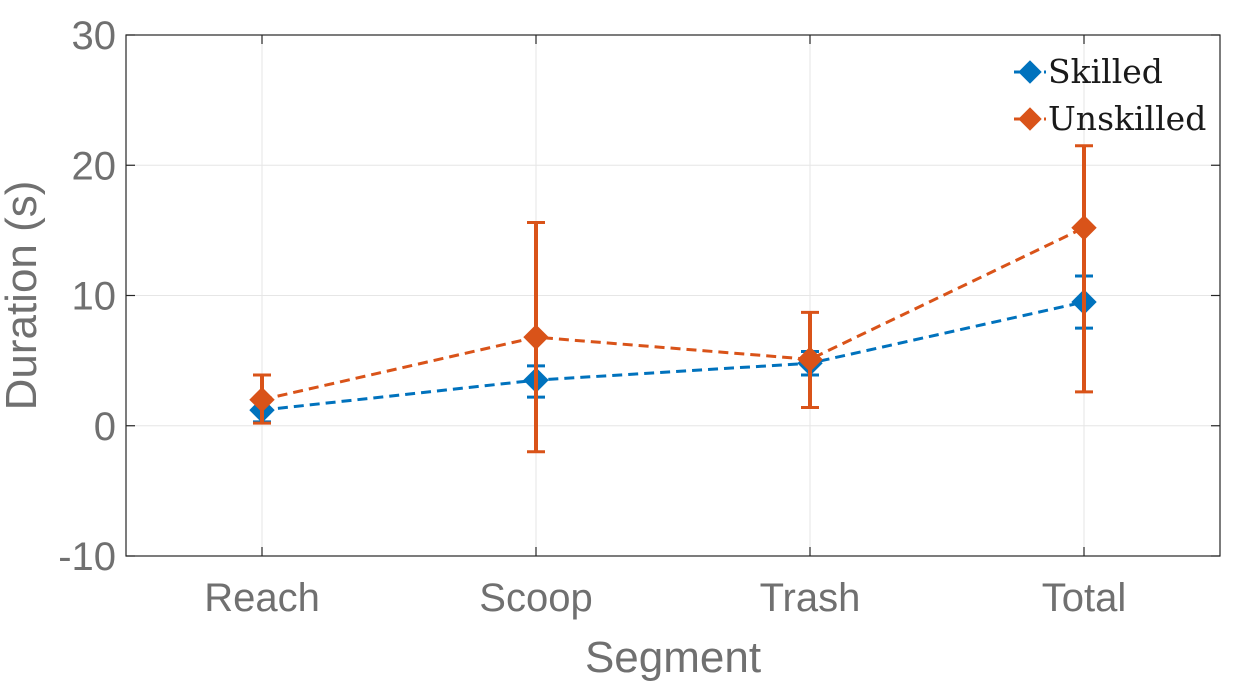  Describe the element at coordinates (262, 598) in the screenshot. I see `x-tick-label: Reach` at that location.